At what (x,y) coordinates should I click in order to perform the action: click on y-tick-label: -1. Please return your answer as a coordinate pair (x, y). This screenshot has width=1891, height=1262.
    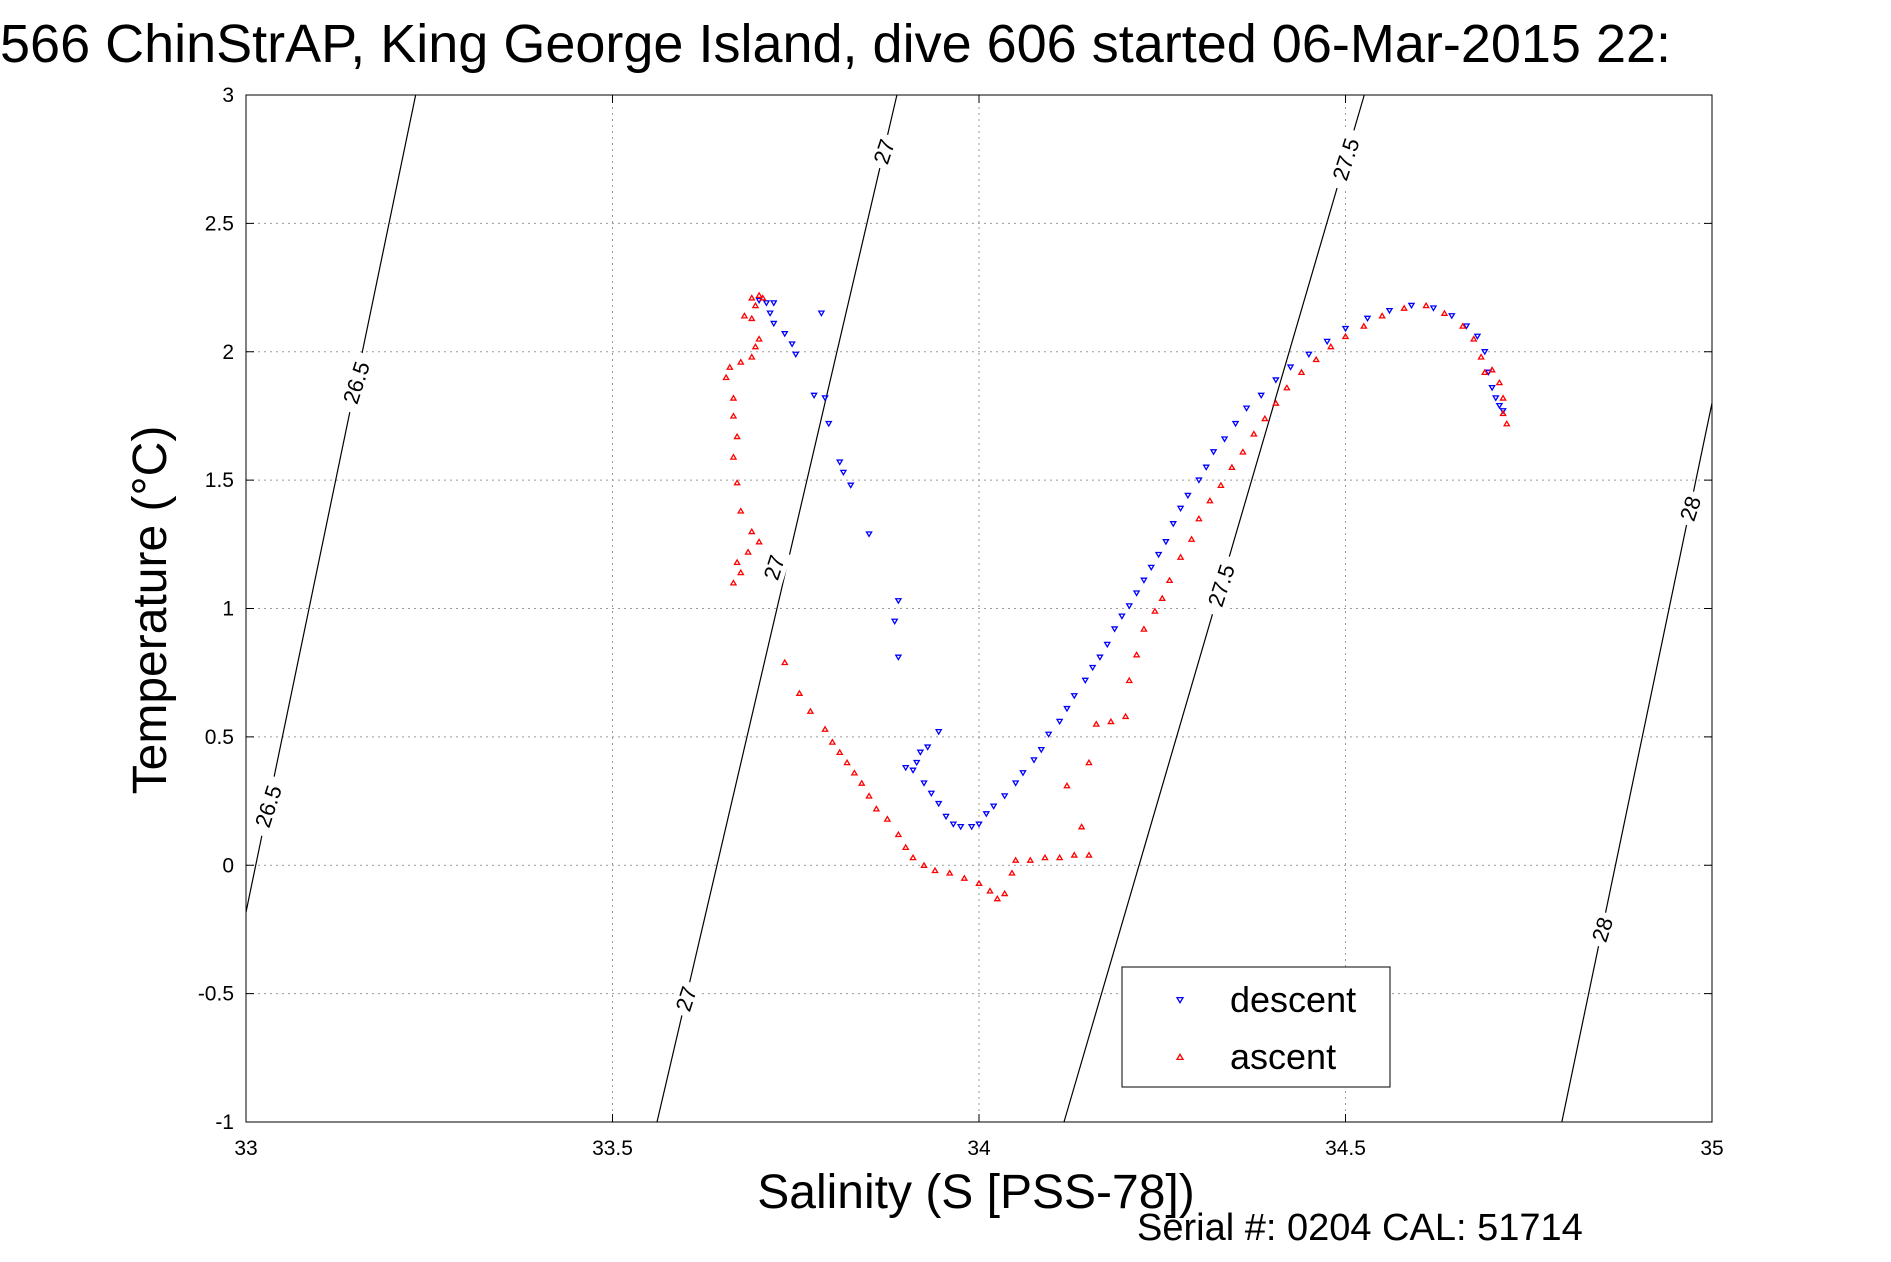
    Looking at the image, I should click on (224, 1122).